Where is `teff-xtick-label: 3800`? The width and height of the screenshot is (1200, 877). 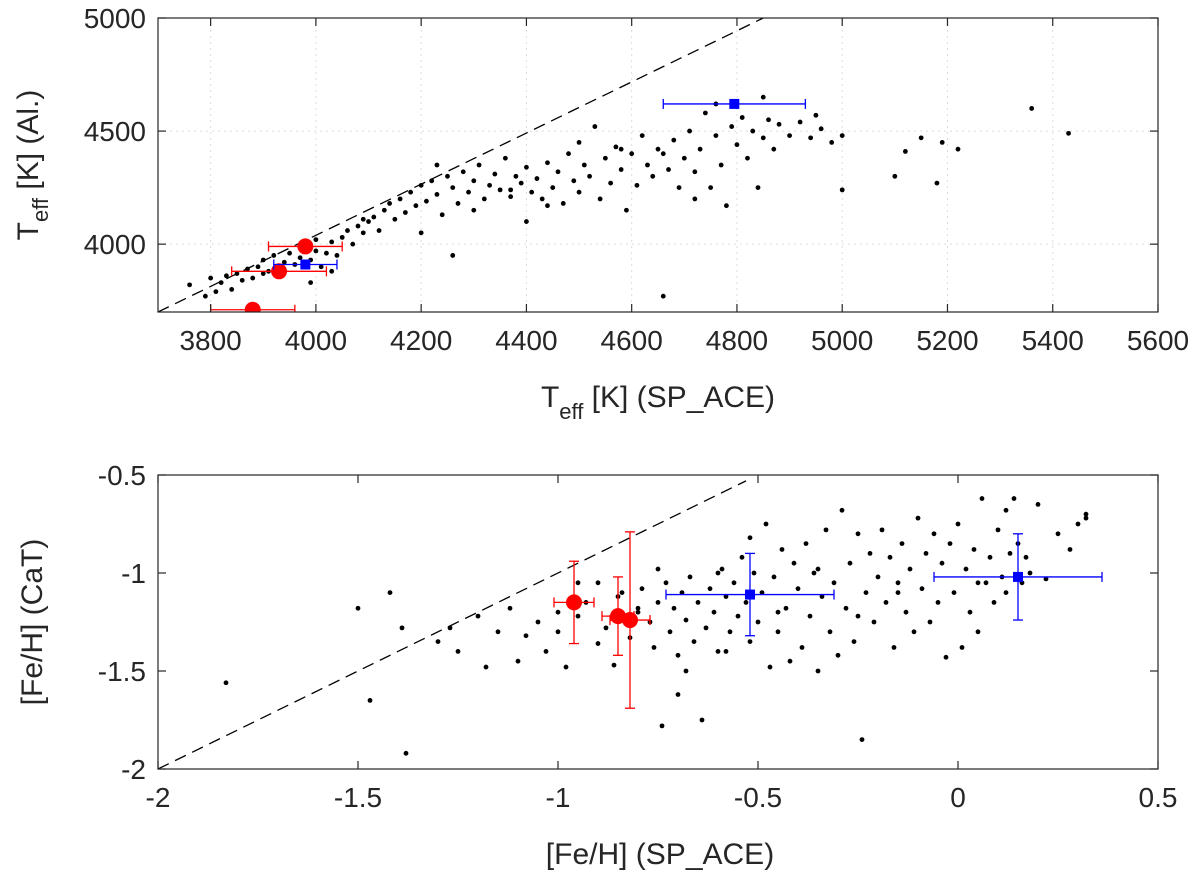
teff-xtick-label: 3800 is located at coordinates (210, 340).